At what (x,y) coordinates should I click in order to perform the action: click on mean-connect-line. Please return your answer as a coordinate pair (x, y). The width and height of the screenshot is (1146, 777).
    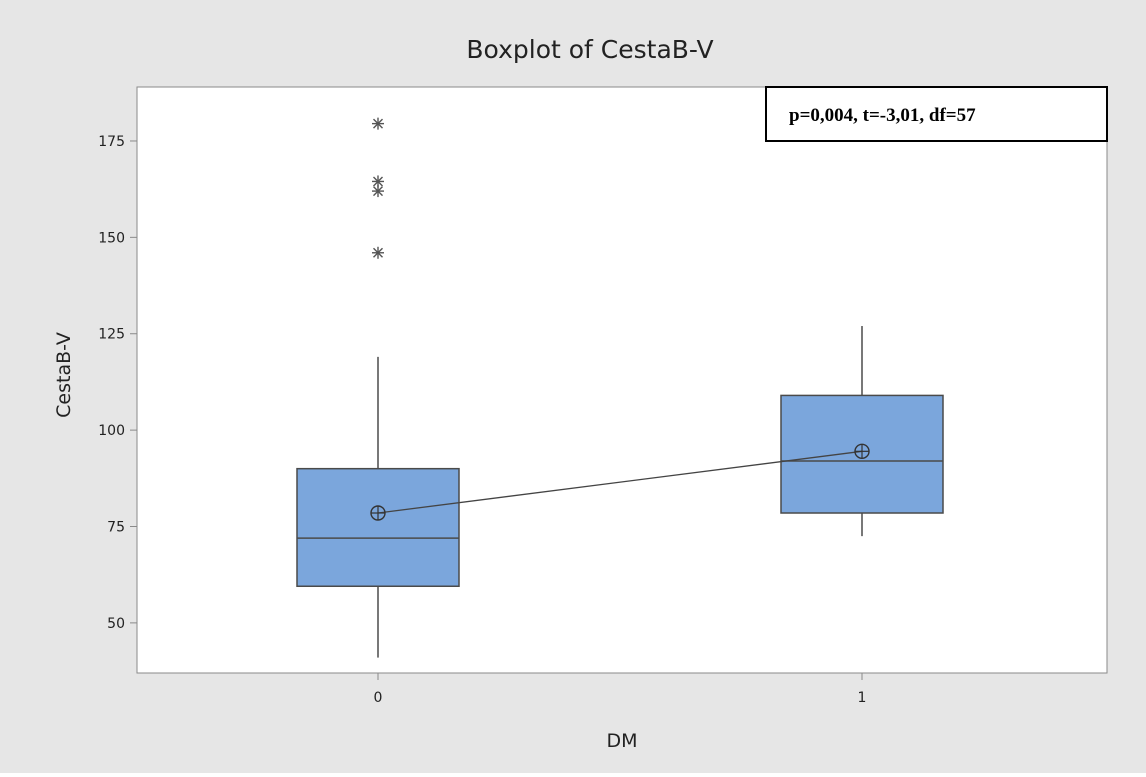
    Looking at the image, I should click on (620, 482).